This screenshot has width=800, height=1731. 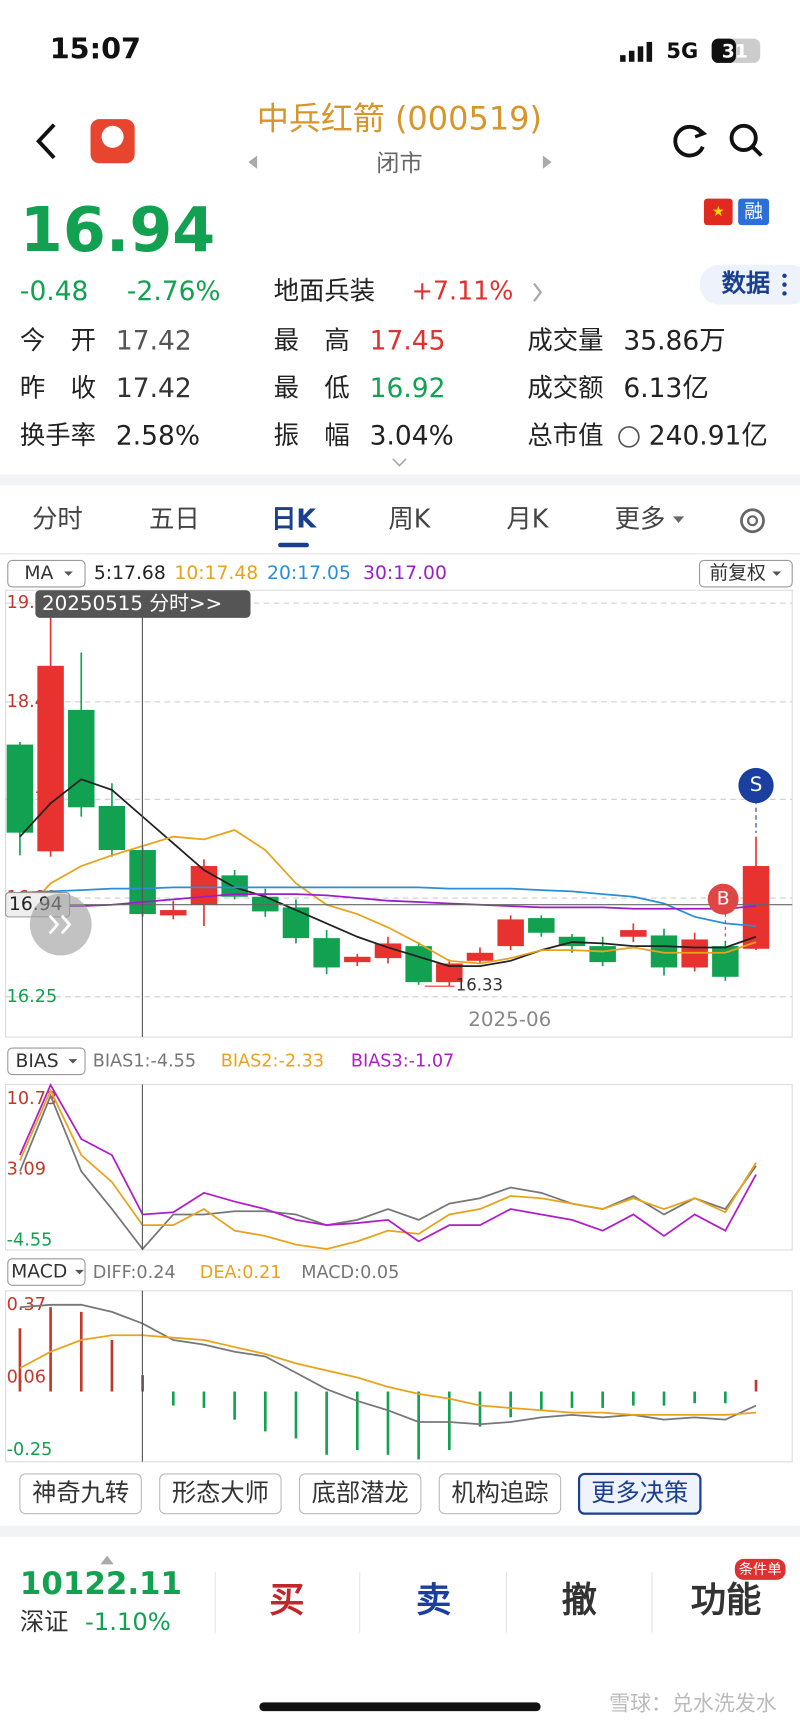 I want to click on action-button: 功能, so click(x=726, y=1600).